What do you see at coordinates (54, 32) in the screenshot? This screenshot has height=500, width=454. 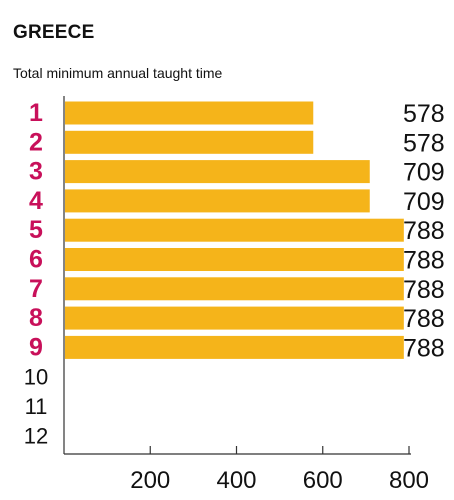 I see `chart-title: GREECE` at bounding box center [54, 32].